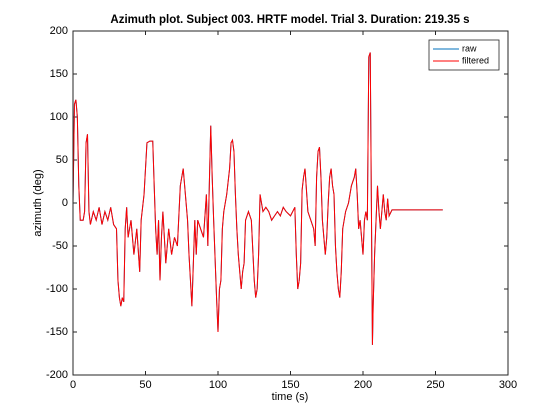 The width and height of the screenshot is (560, 420). What do you see at coordinates (57, 375) in the screenshot?
I see `y-tick-label: -200` at bounding box center [57, 375].